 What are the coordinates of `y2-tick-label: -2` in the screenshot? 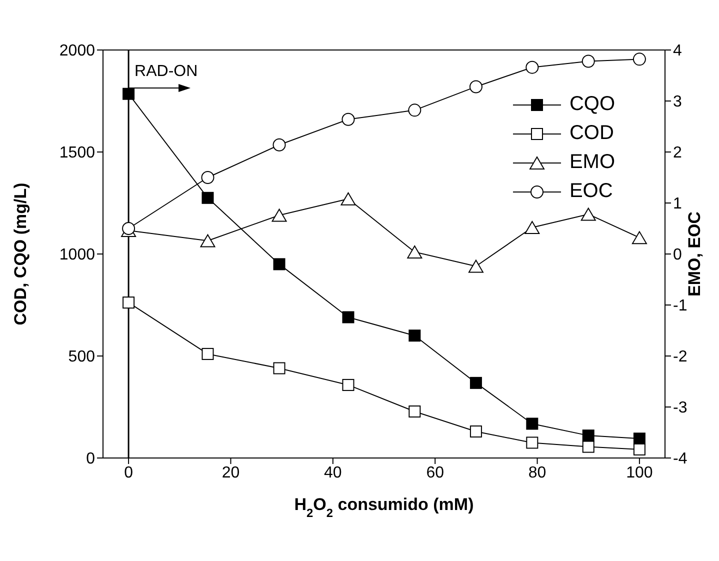 It's located at (680, 357).